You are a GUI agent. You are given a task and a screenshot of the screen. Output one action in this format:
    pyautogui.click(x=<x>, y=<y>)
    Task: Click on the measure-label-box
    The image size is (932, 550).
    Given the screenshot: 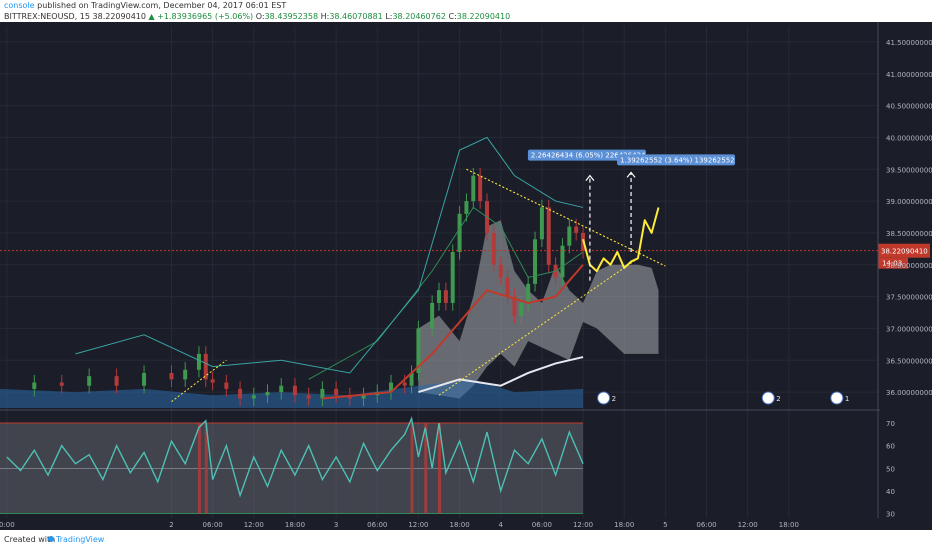 What is the action you would take?
    pyautogui.click(x=676, y=160)
    